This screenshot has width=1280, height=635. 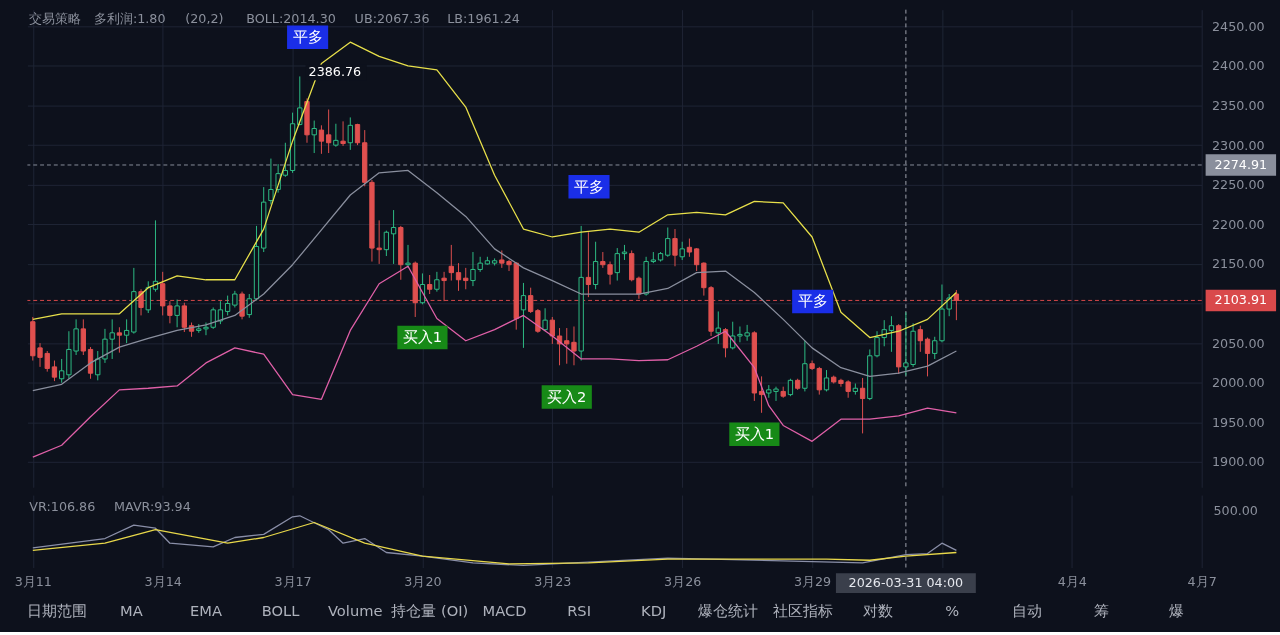 I want to click on x-tick-label: 3月23, so click(x=553, y=581).